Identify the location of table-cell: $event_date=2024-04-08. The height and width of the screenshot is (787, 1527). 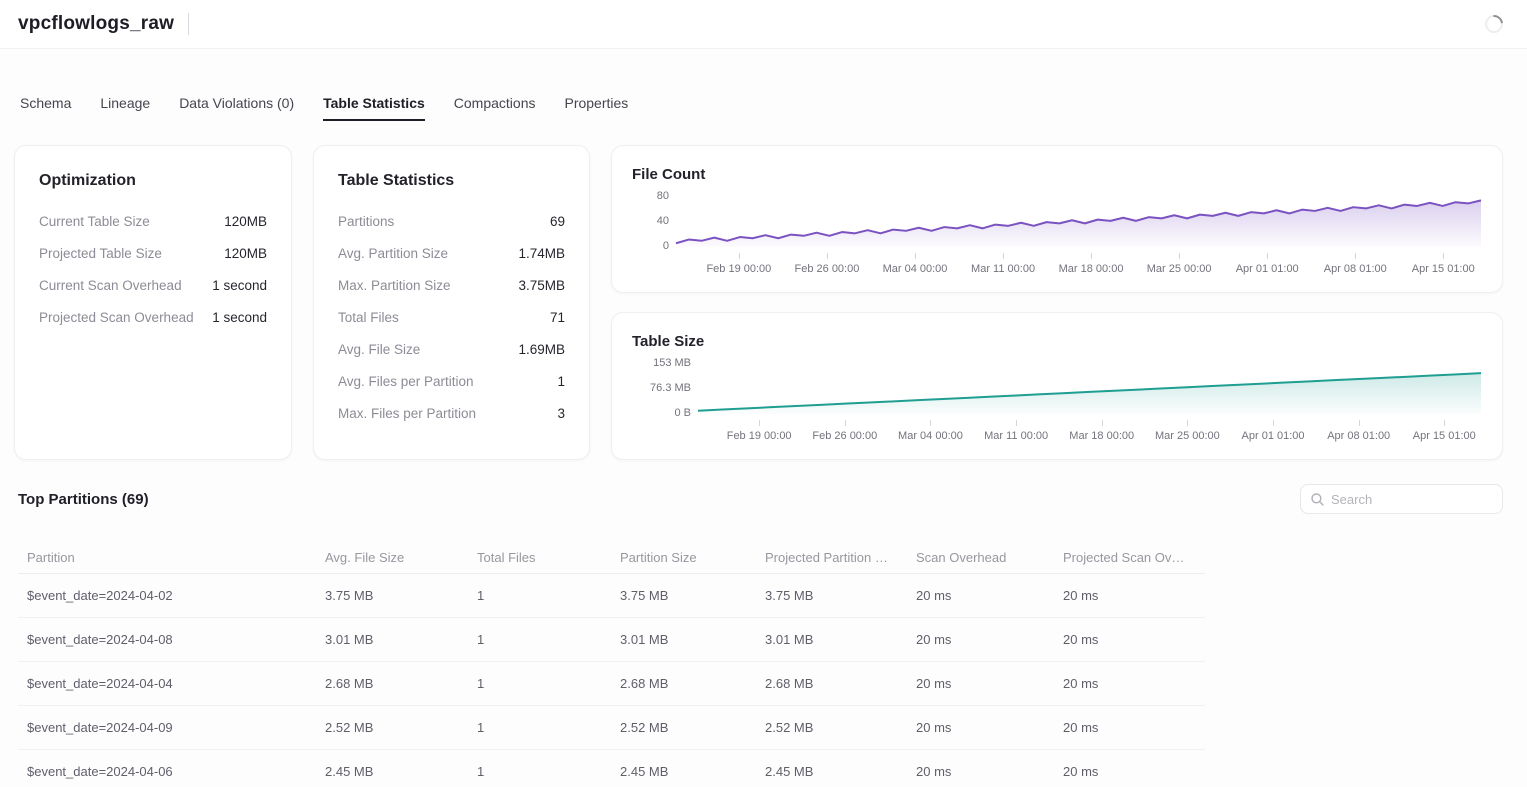
(100, 639).